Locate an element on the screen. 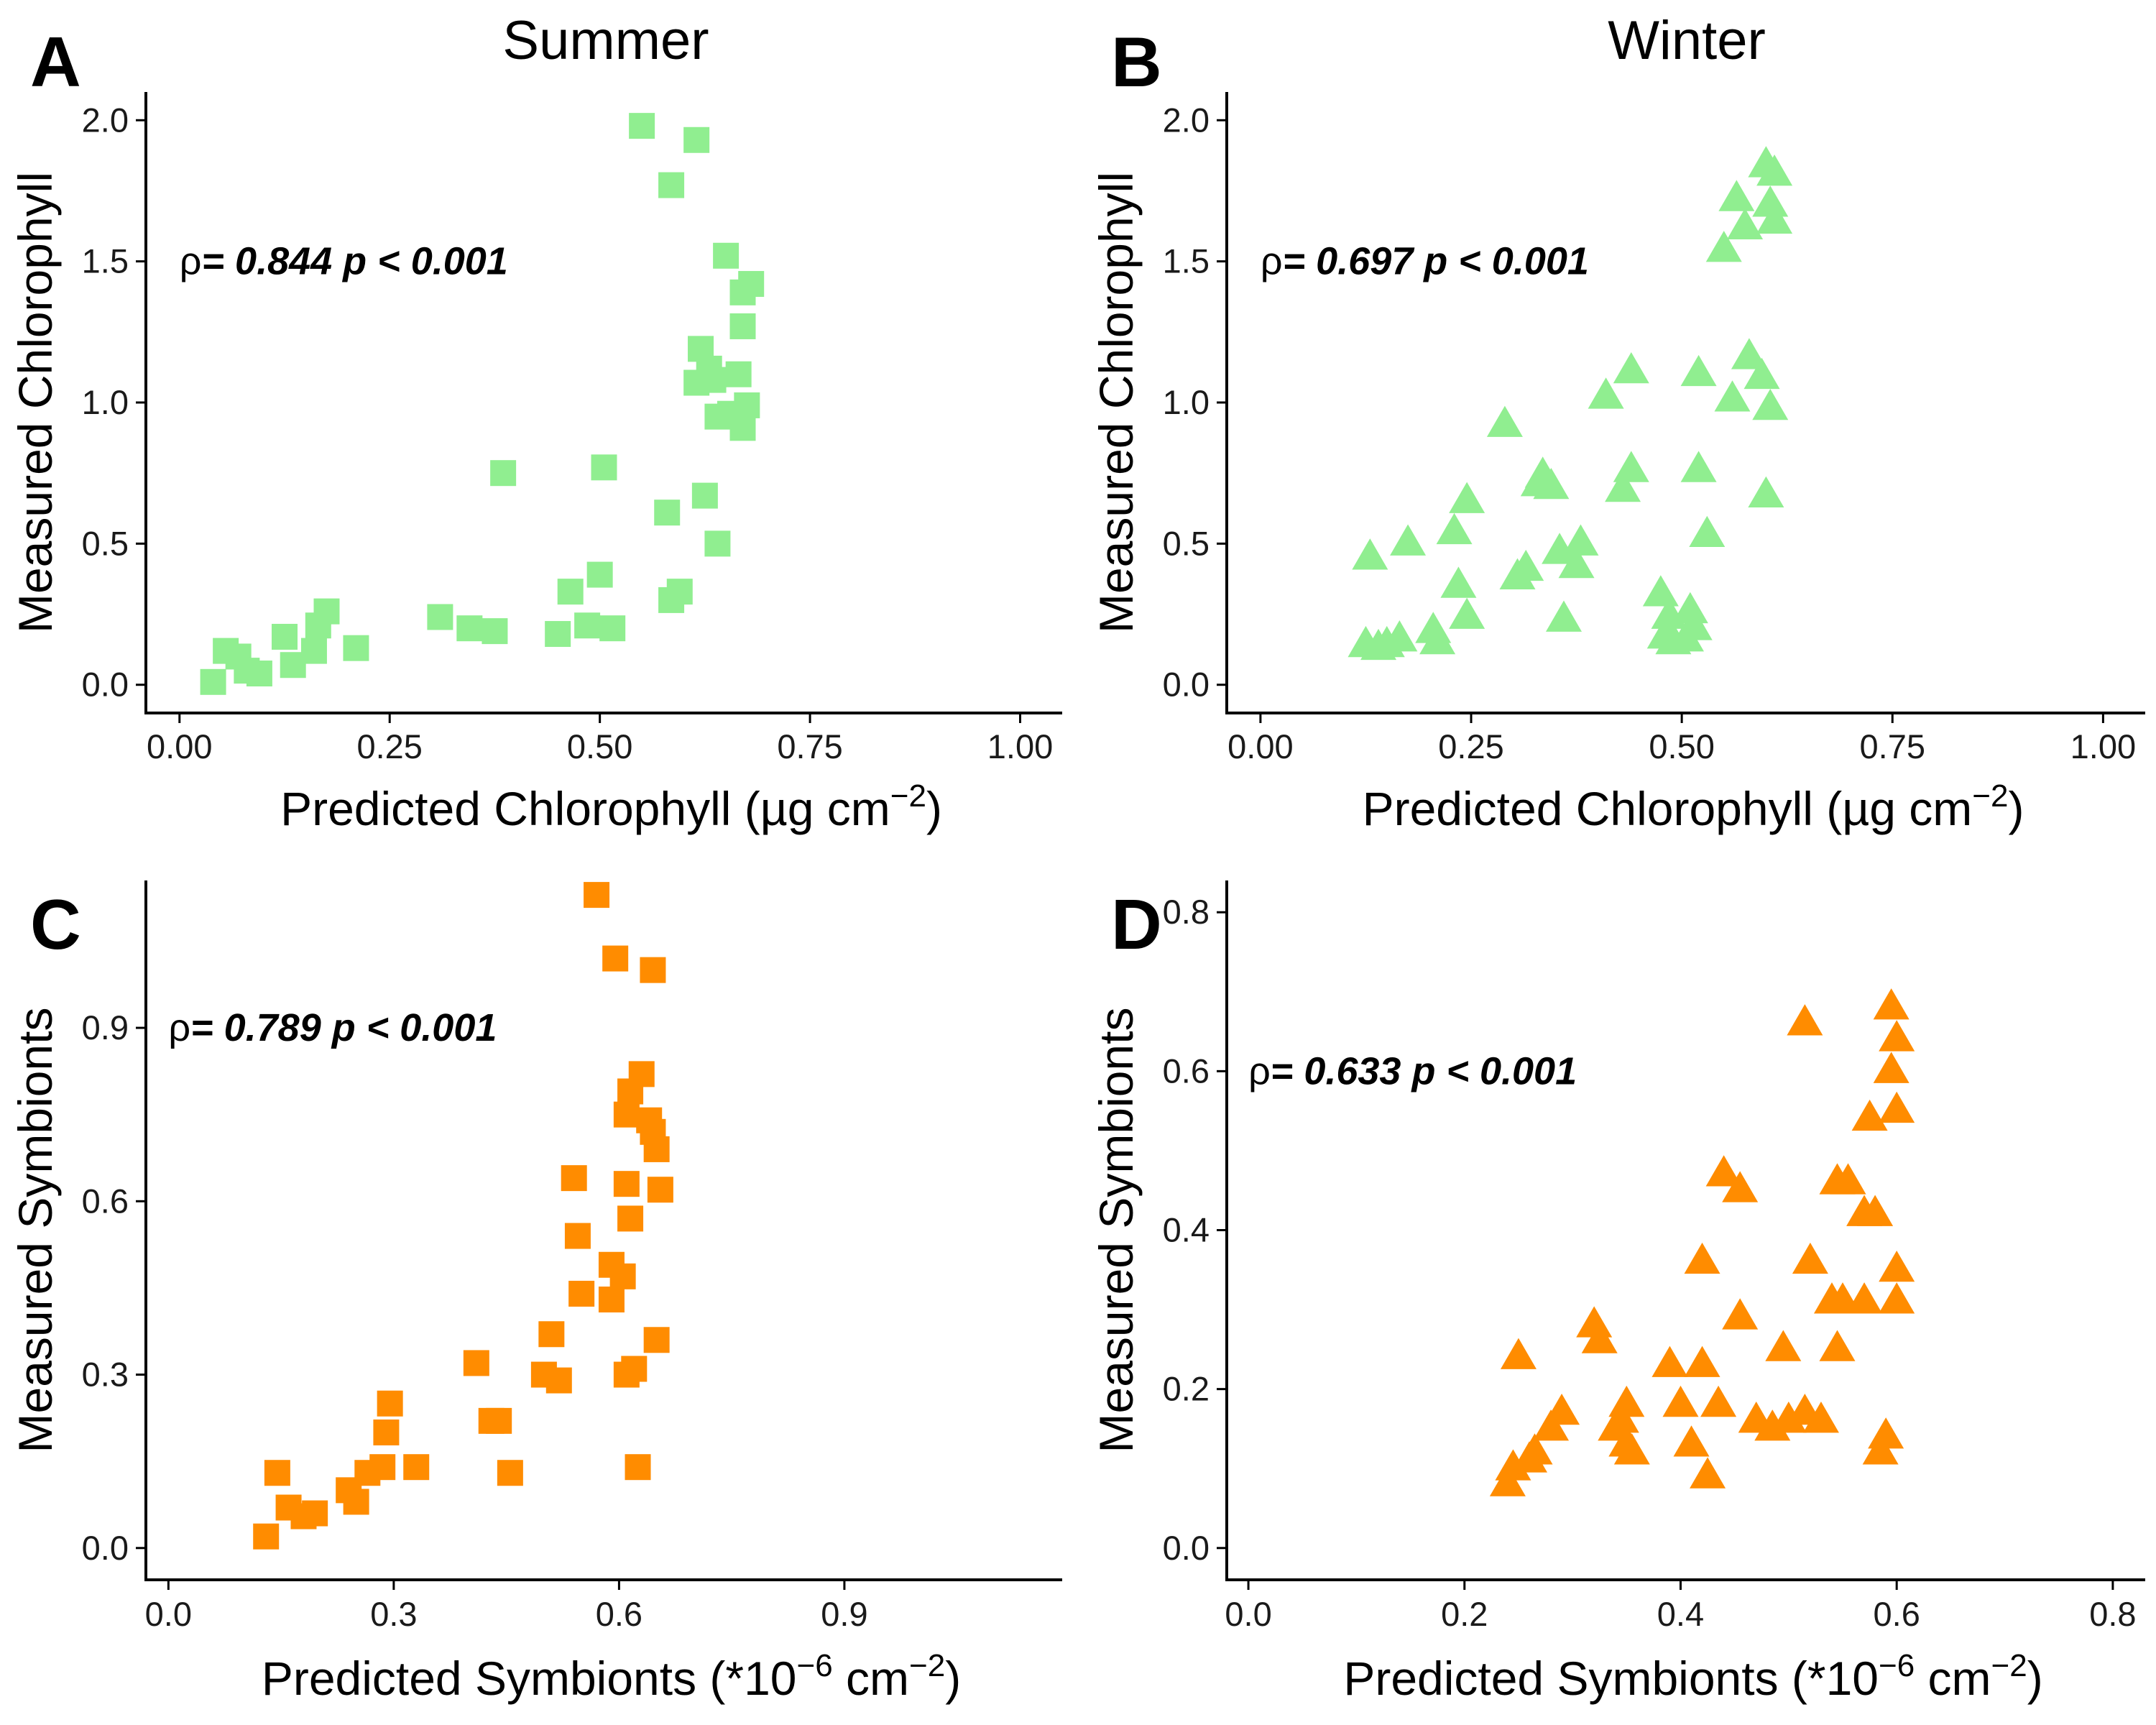 The width and height of the screenshot is (2156, 1725). correlation-annotation: ρ= 0.697 p < 0.001 is located at coordinates (1425, 261).